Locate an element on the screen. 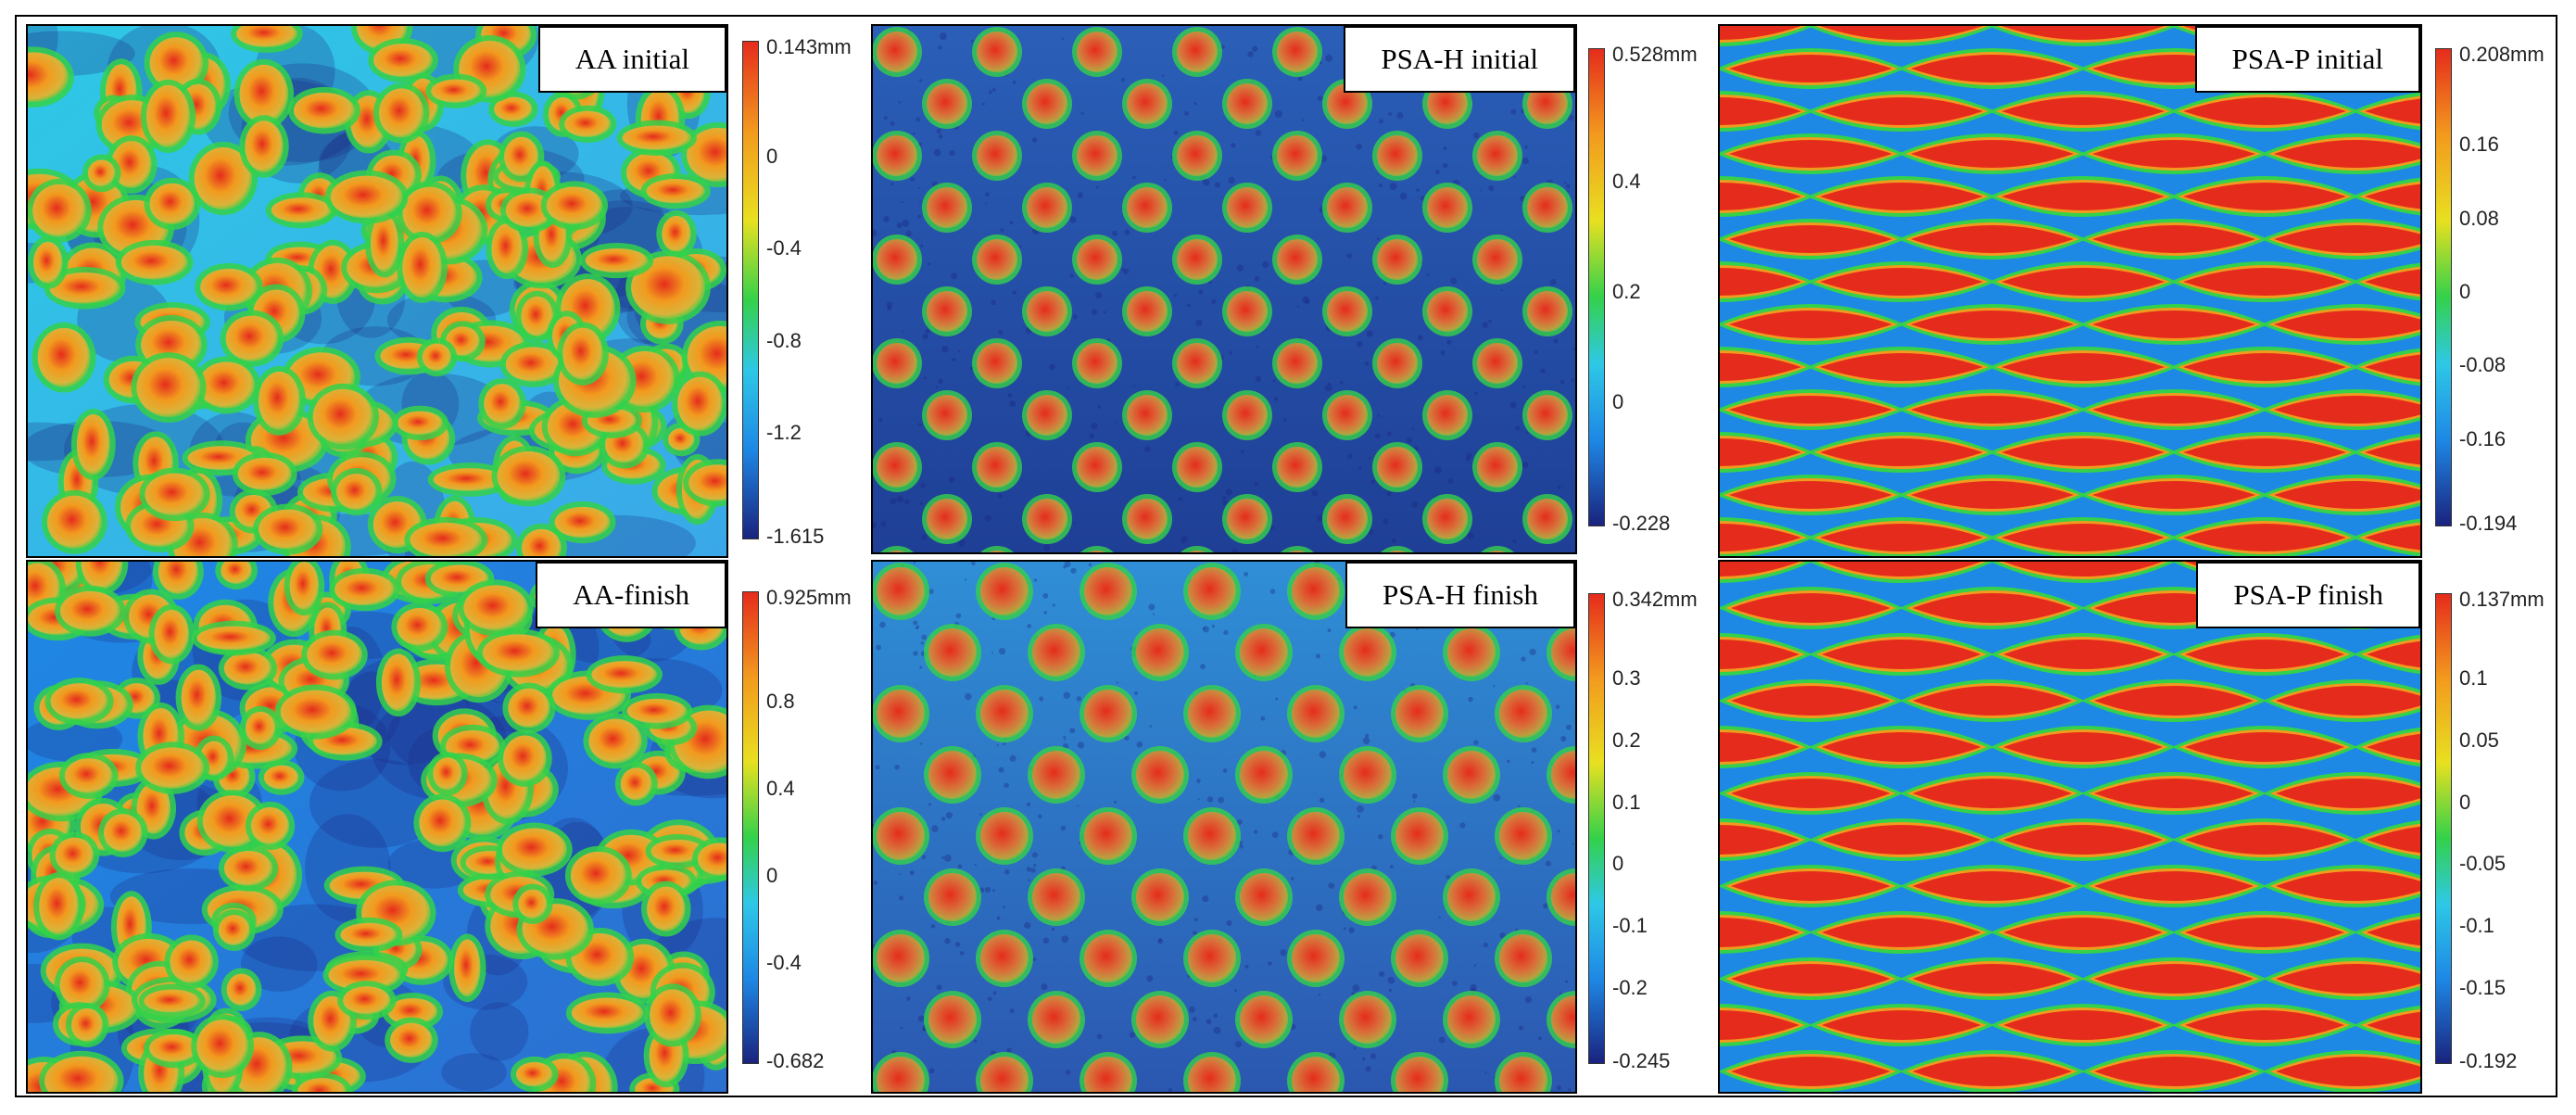 The image size is (2576, 1115). color-scale-psap-initial: 0.208mm 0.16 0.08 0 -0.08 -0.16 -0.194 is located at coordinates (2490, 292).